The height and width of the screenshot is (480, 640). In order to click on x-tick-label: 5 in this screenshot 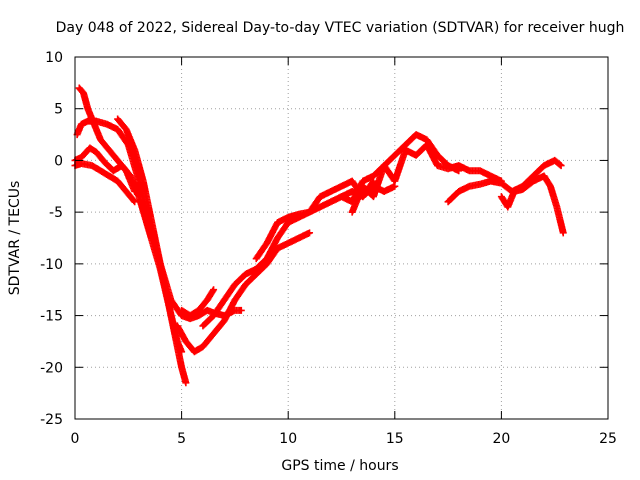, I will do `click(181, 439)`.